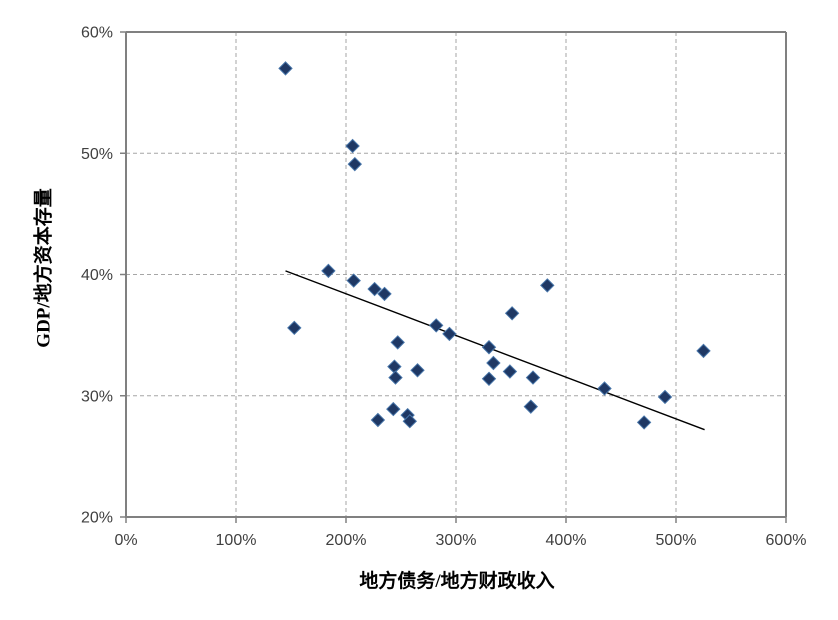 Image resolution: width=838 pixels, height=620 pixels. What do you see at coordinates (566, 540) in the screenshot?
I see `x-tick-label: 400%` at bounding box center [566, 540].